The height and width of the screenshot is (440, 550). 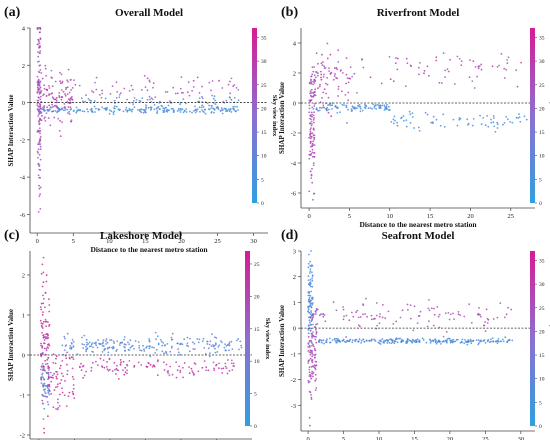 I want to click on colorbar-tick-label: 30, so click(x=264, y=62).